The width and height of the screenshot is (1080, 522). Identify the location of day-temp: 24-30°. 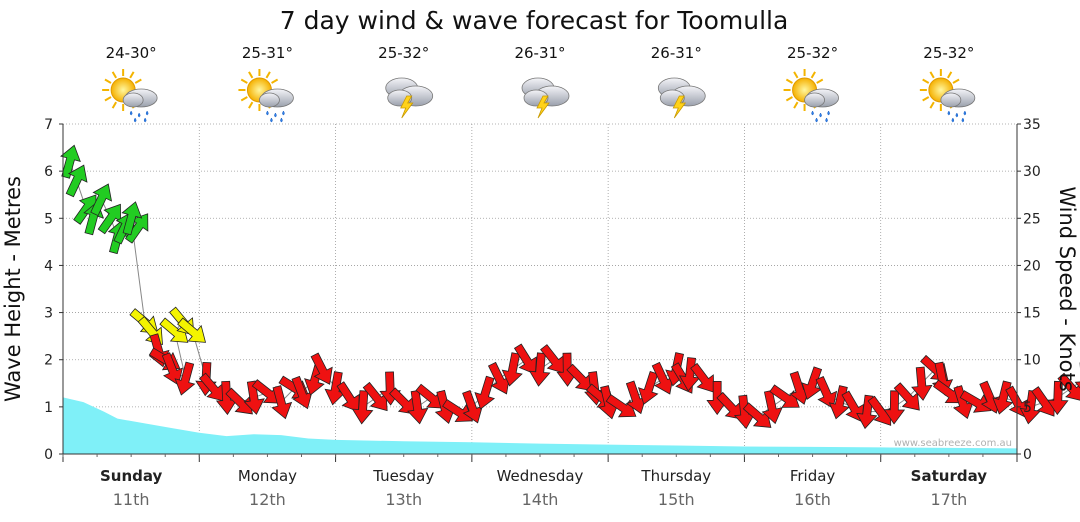
(131, 53).